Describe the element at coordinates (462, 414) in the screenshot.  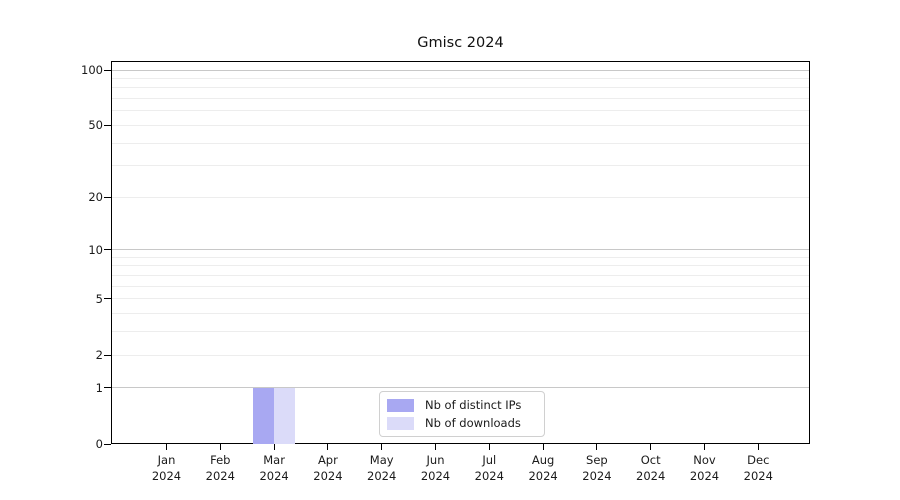
I see `legend: Nb of distinct IPs Nb of downloads` at that location.